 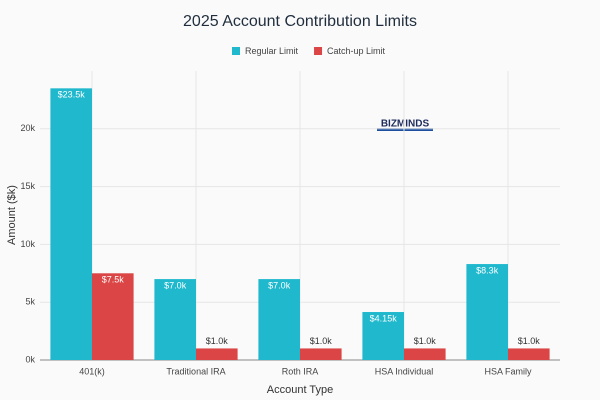 I want to click on chart-title: 2025 Account Contribution Limits, so click(x=300, y=21).